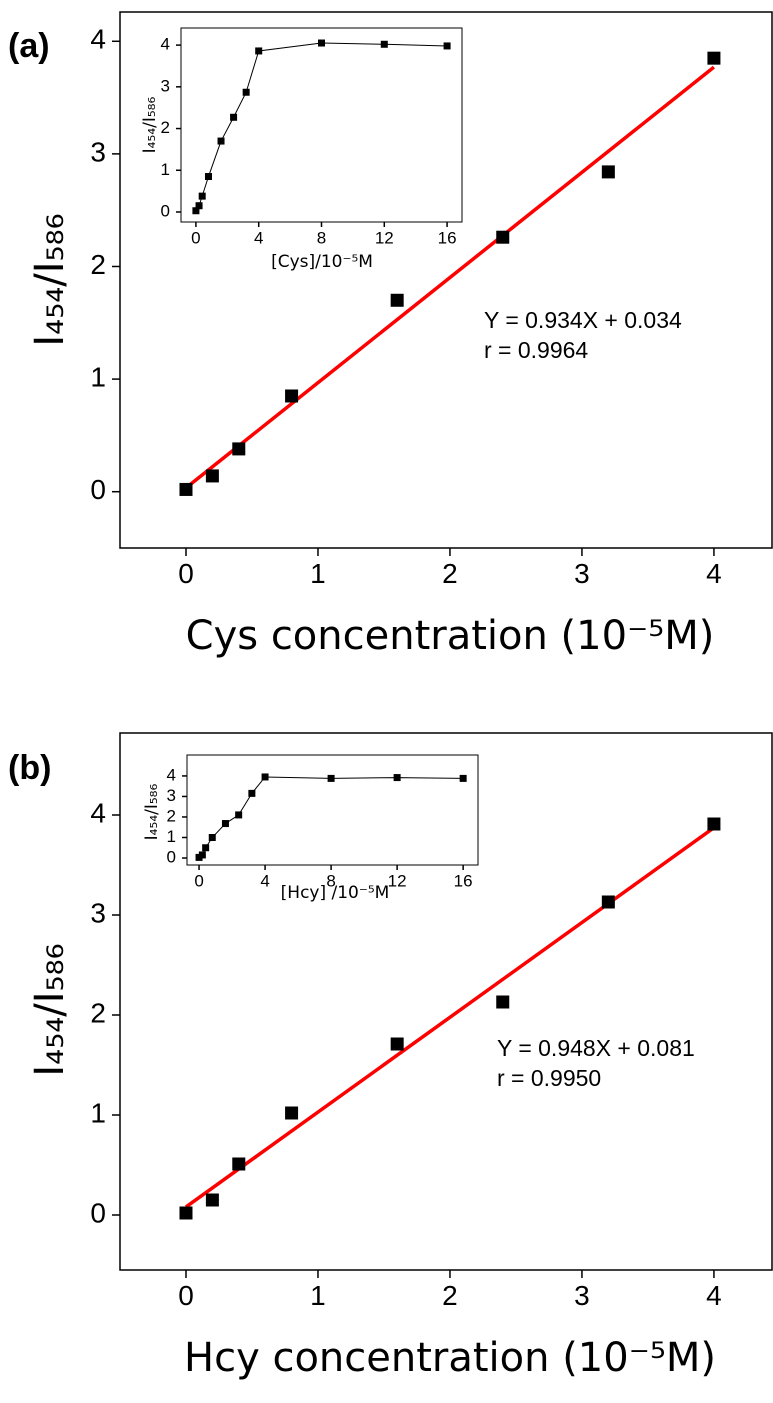 The image size is (773, 1403). What do you see at coordinates (29, 768) in the screenshot?
I see `panel-label: (b)` at bounding box center [29, 768].